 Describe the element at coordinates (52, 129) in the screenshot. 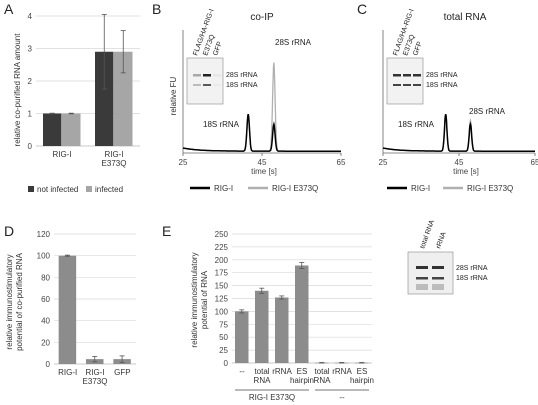

I see `bar-rig-i-not-infected` at that location.